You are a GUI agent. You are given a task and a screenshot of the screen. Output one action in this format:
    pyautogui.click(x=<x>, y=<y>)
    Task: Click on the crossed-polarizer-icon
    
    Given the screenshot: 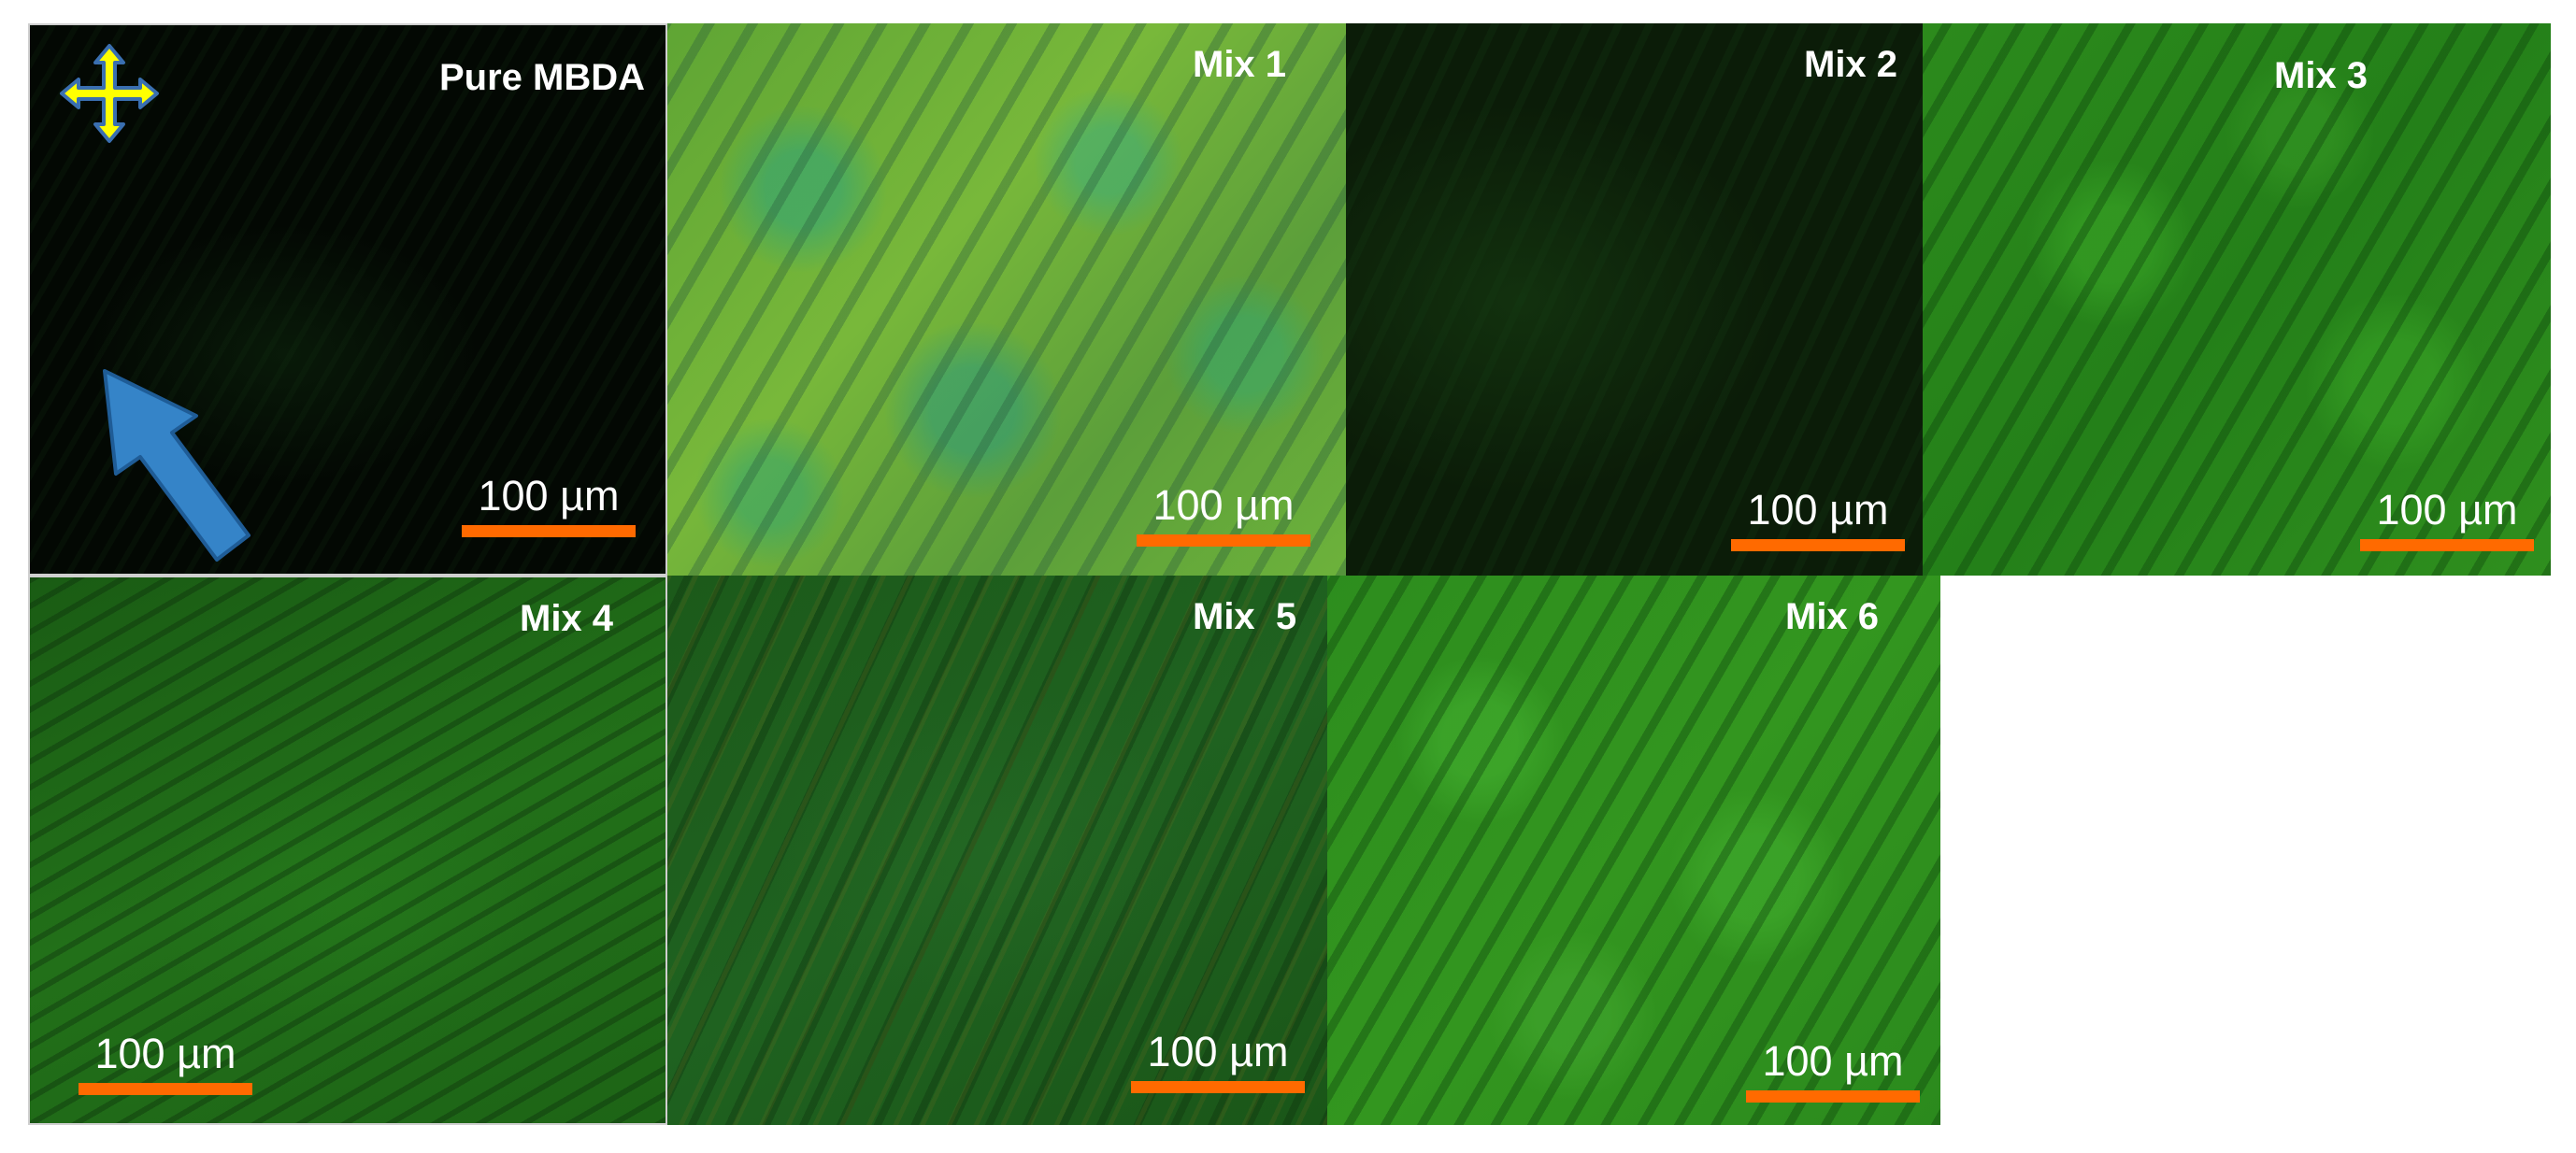 What is the action you would take?
    pyautogui.click(x=109, y=93)
    